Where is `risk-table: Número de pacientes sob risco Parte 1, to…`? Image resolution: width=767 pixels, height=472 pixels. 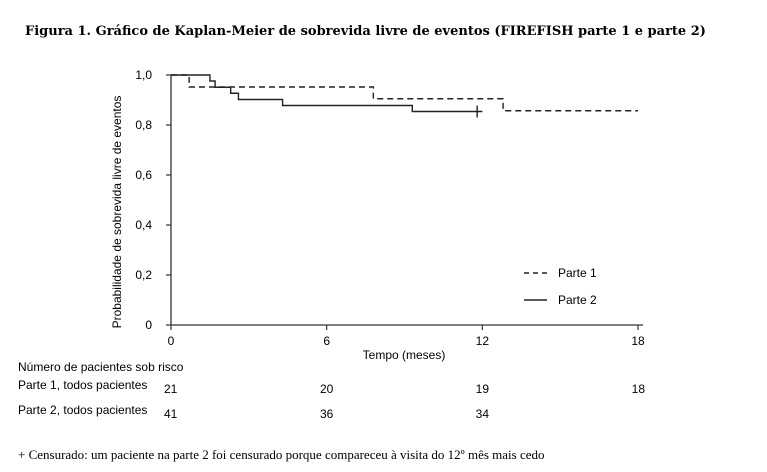
risk-table: Número de pacientes sob risco Parte 1, to… is located at coordinates (331, 390).